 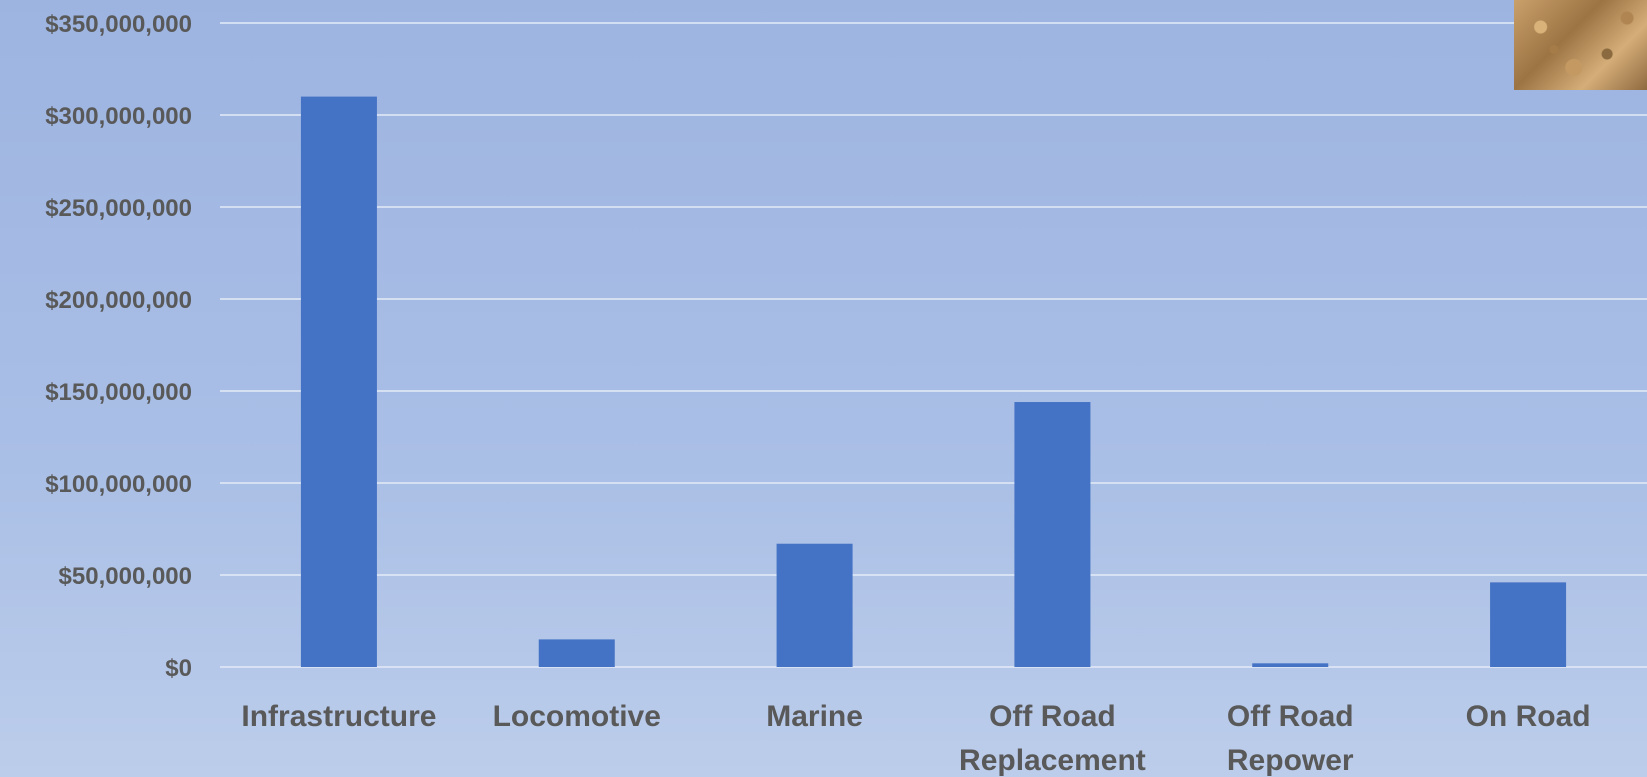 I want to click on y-tick-label: $300,000,000, so click(x=118, y=116).